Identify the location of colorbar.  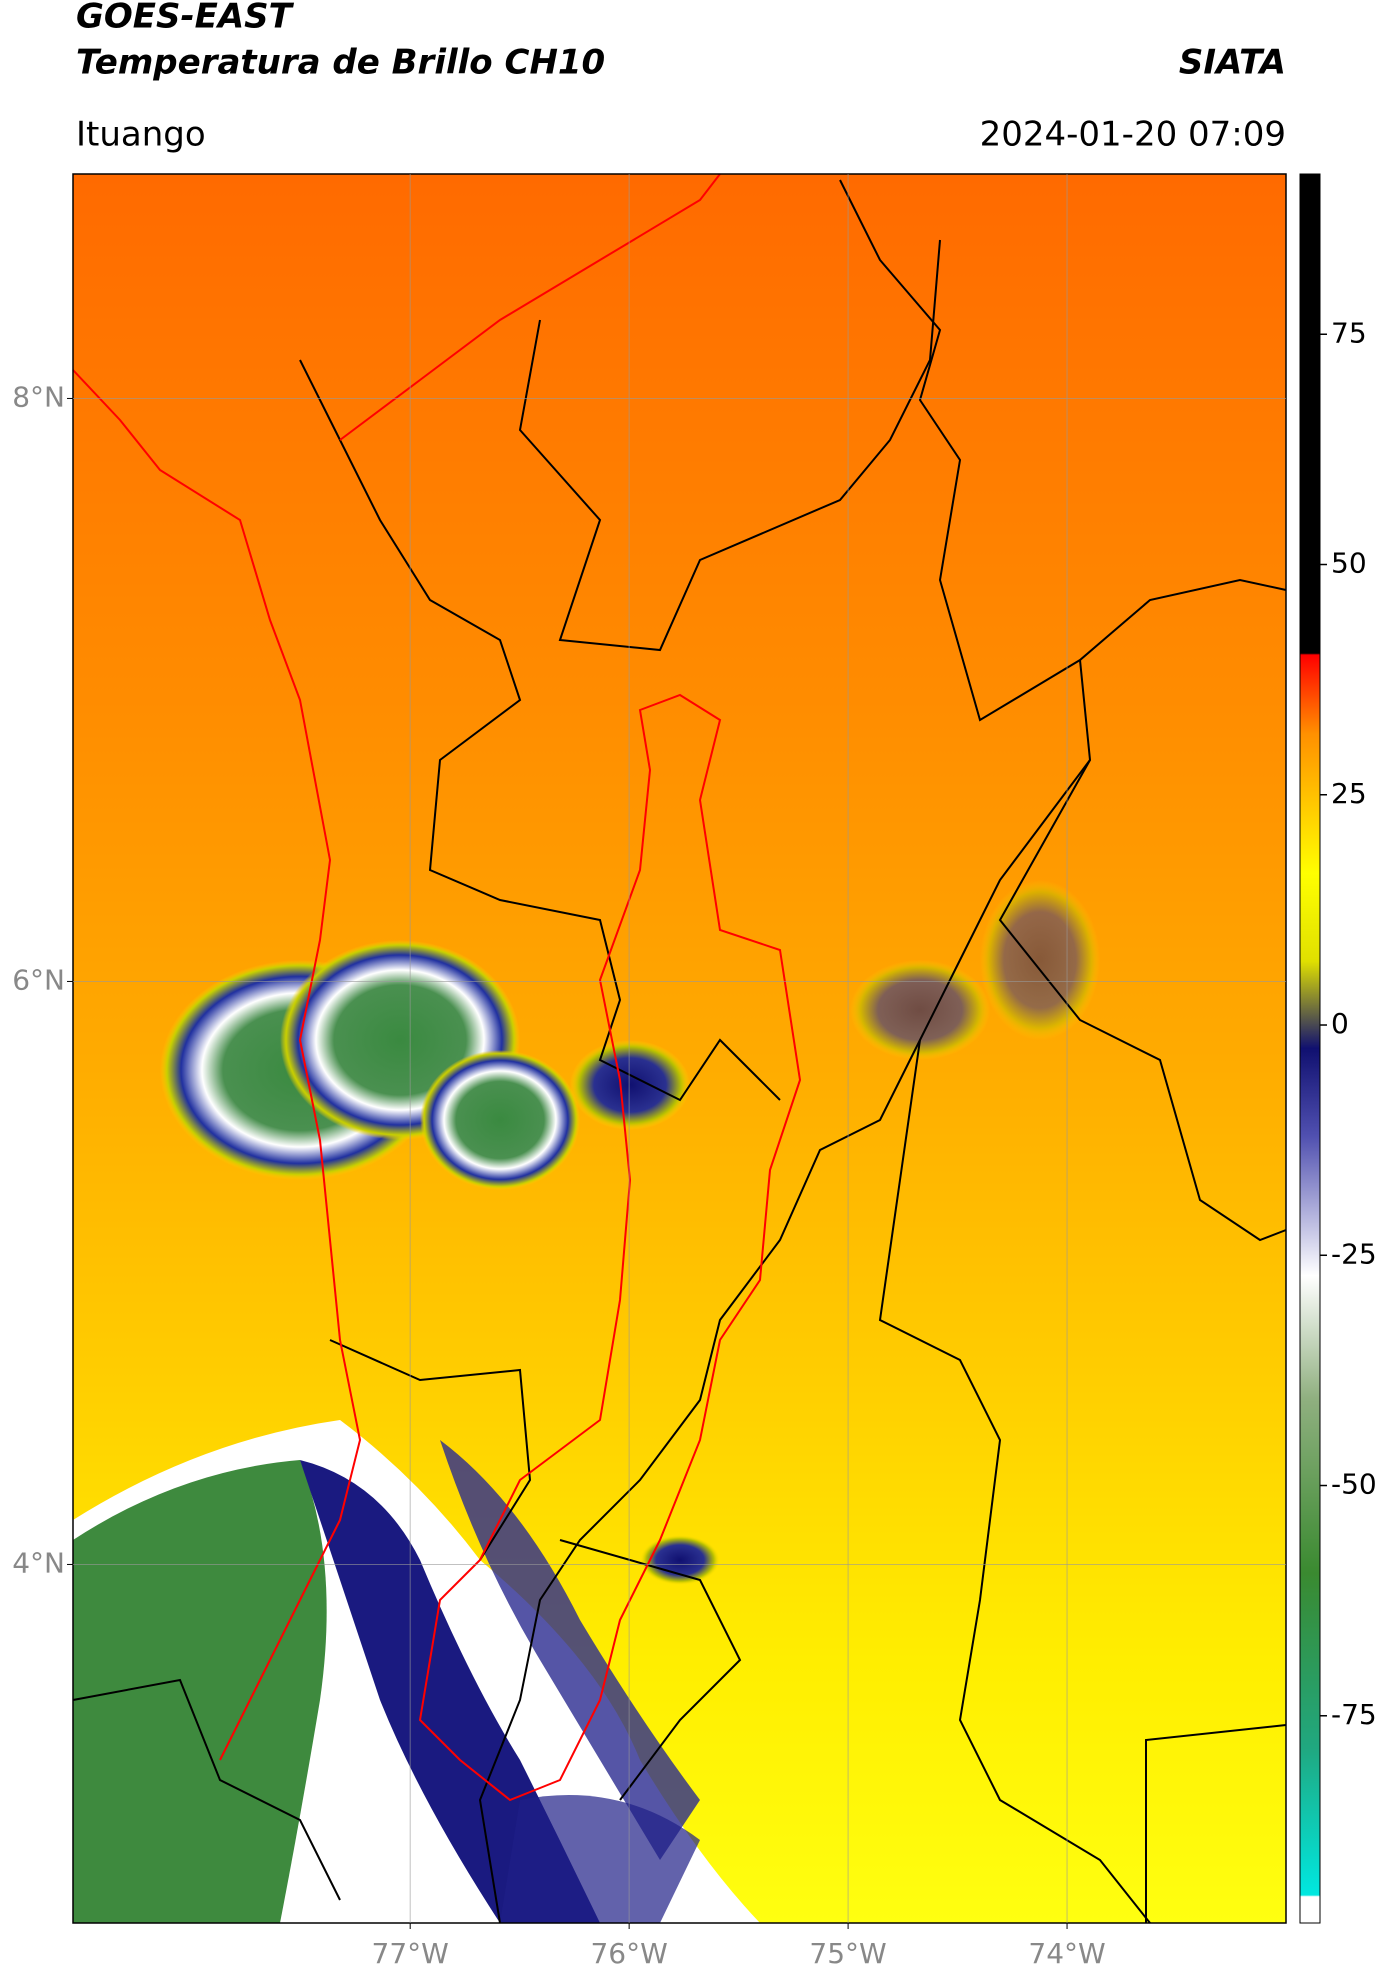
(1310, 1048).